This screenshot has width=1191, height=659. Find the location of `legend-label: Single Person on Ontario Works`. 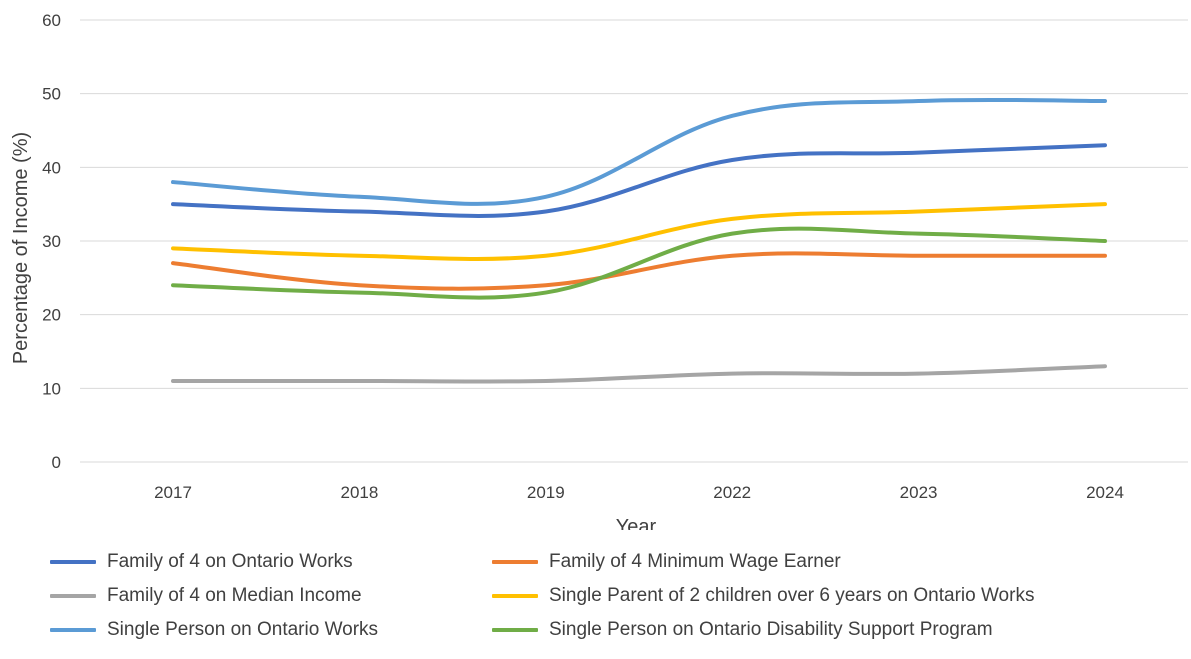

legend-label: Single Person on Ontario Works is located at coordinates (243, 629).